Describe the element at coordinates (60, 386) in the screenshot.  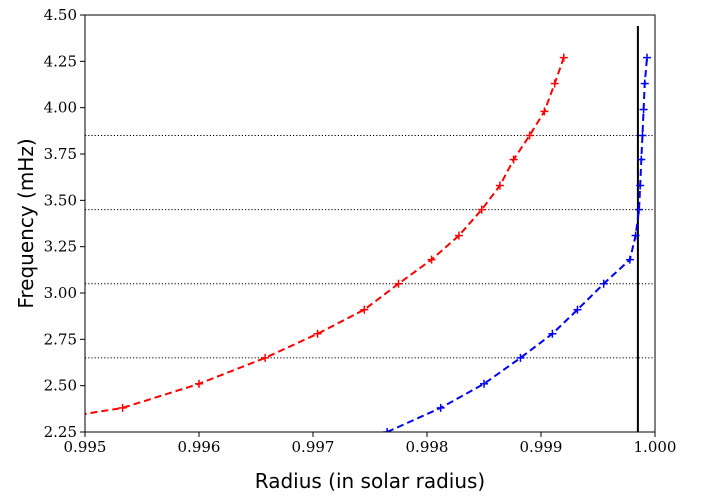
I see `y-tick-label: 2.50` at that location.